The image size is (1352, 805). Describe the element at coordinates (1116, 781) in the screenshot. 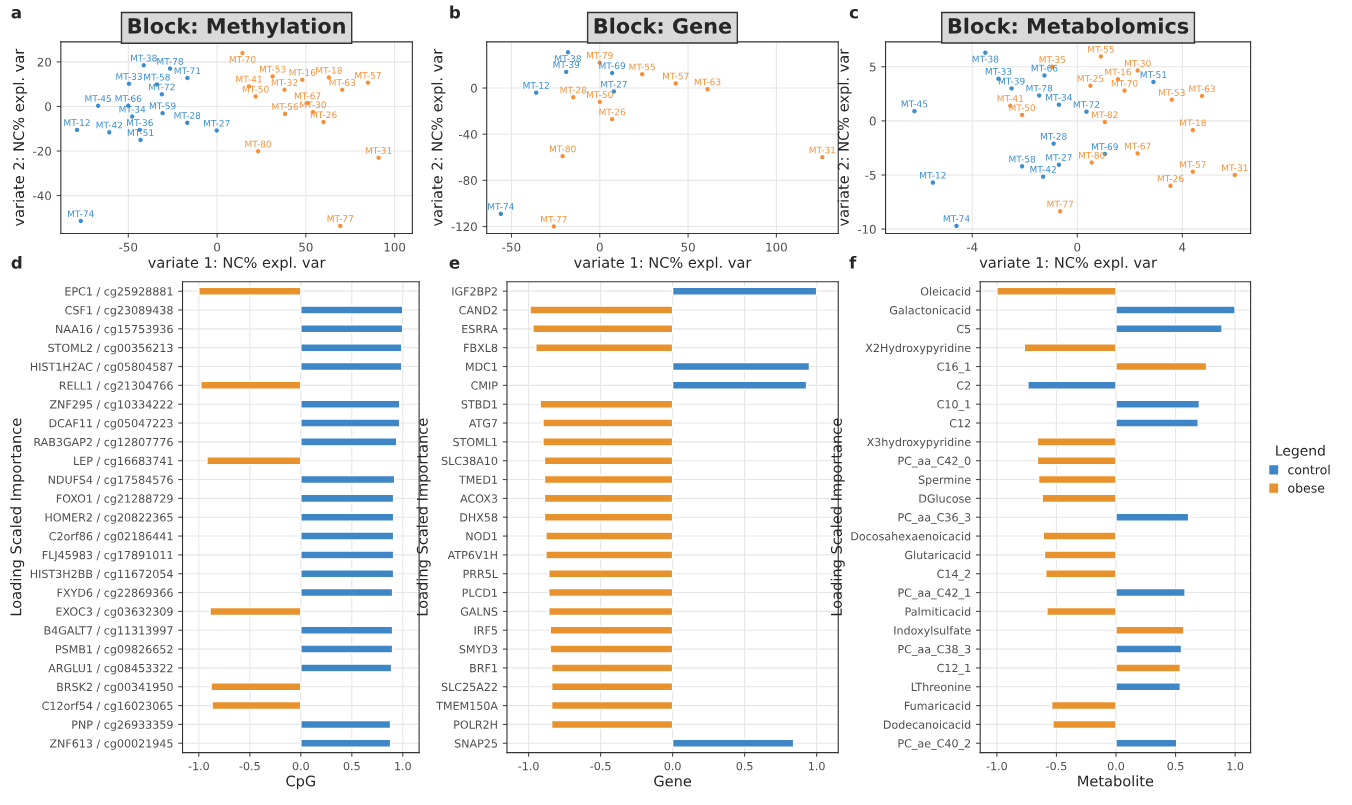

I see `x-axis-title: Metabolite` at that location.